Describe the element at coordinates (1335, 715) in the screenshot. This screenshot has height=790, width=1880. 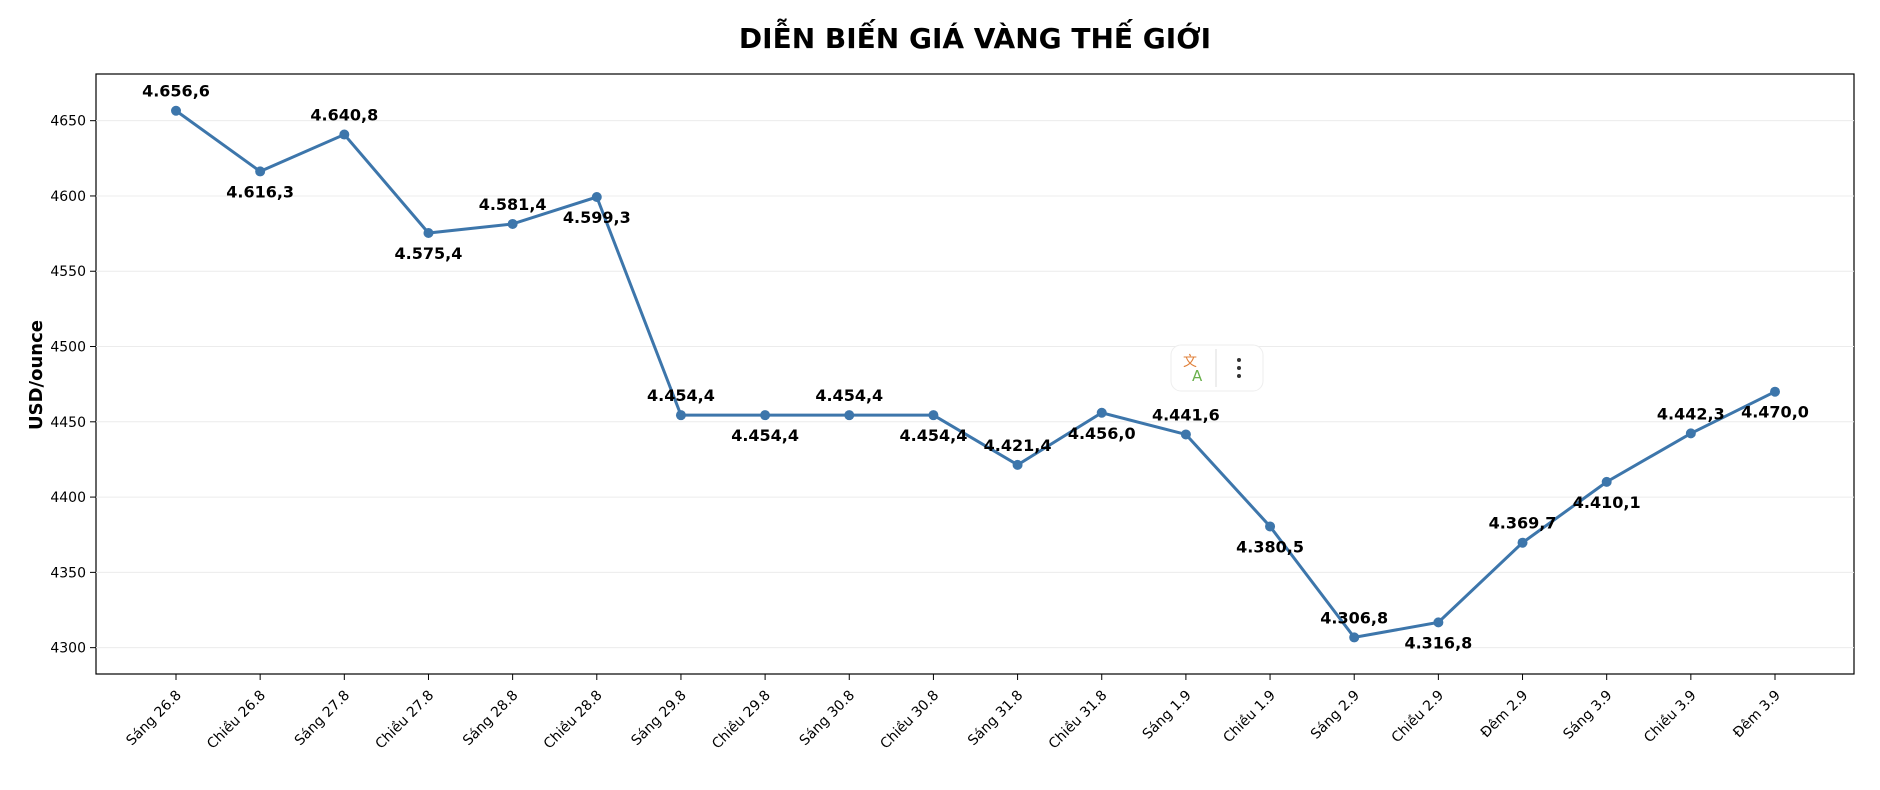
I see `x-tick-label: Sáng 2.9` at that location.